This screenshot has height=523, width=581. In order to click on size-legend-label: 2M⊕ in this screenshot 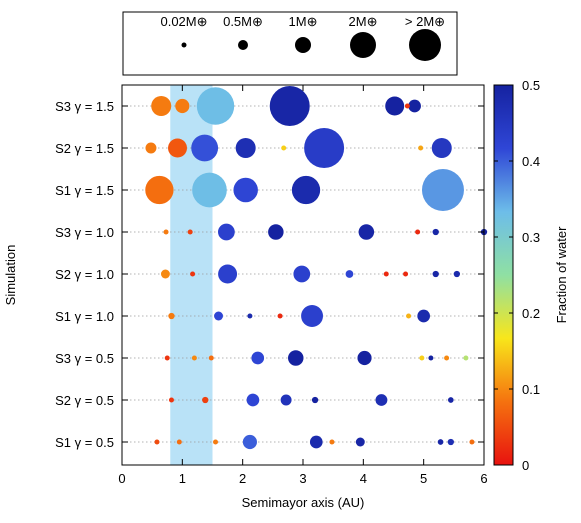, I will do `click(363, 21)`.